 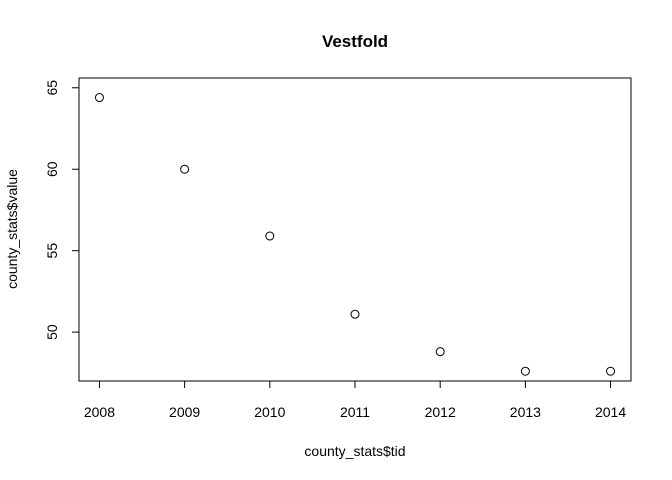 I want to click on y-axis-label: county_stats$value, so click(x=12, y=229).